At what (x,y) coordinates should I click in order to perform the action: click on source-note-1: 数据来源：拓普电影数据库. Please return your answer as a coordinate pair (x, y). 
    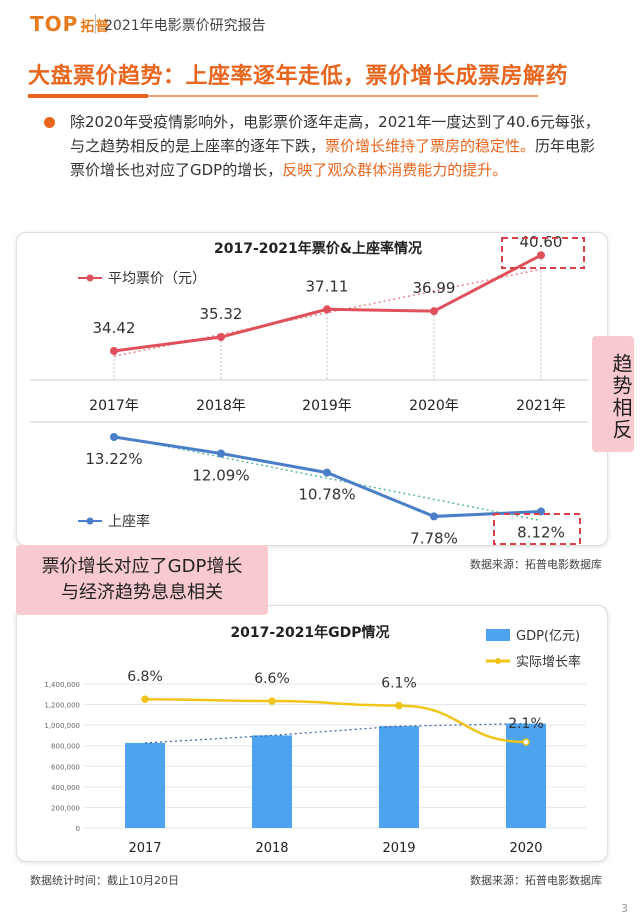
    Looking at the image, I should click on (536, 564).